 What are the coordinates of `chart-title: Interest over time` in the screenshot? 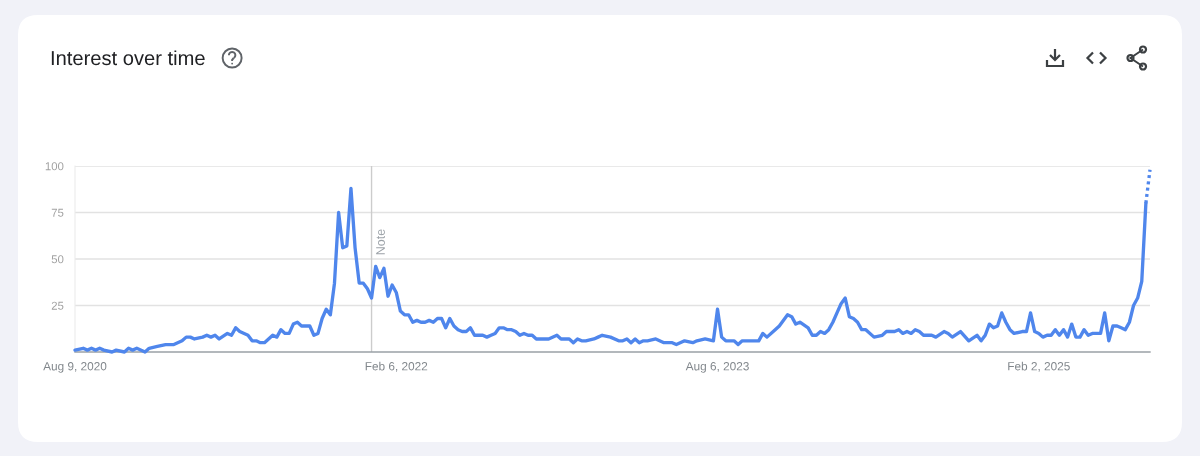 It's located at (128, 58).